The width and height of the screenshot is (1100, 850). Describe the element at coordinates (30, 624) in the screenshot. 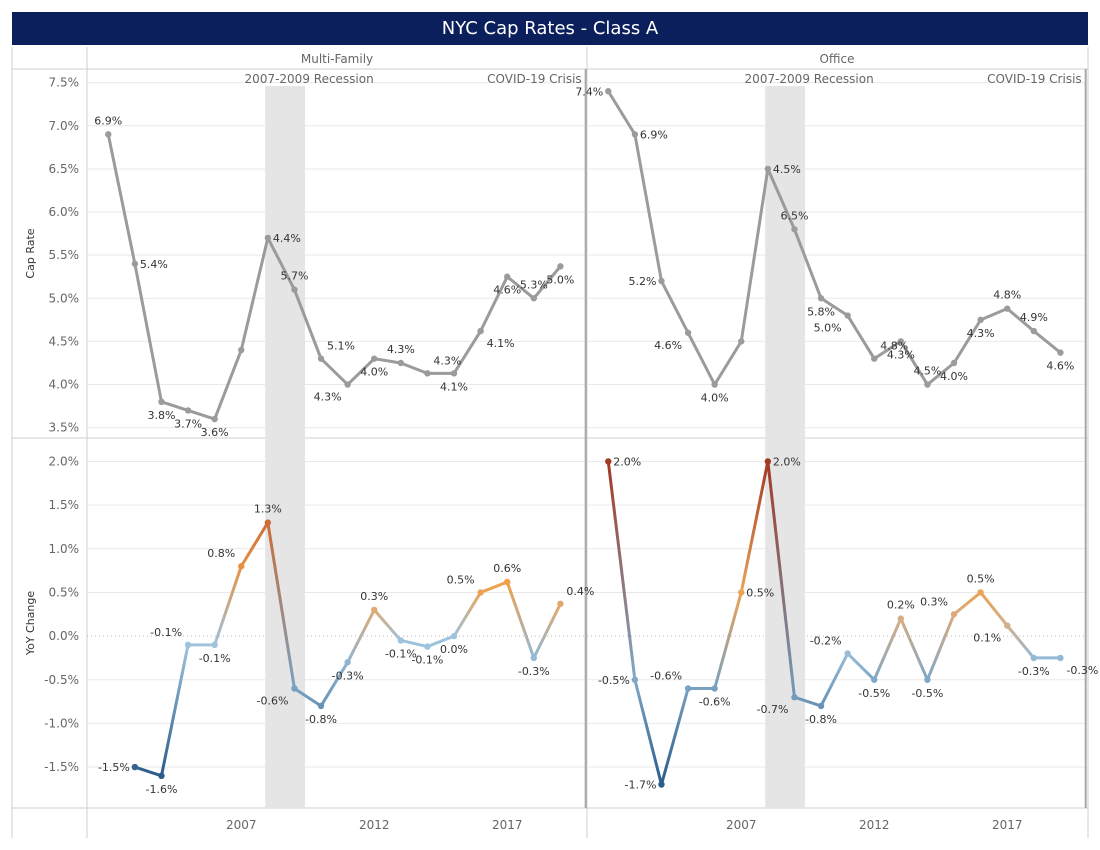

I see `y-axis-title: YoY Change` at that location.